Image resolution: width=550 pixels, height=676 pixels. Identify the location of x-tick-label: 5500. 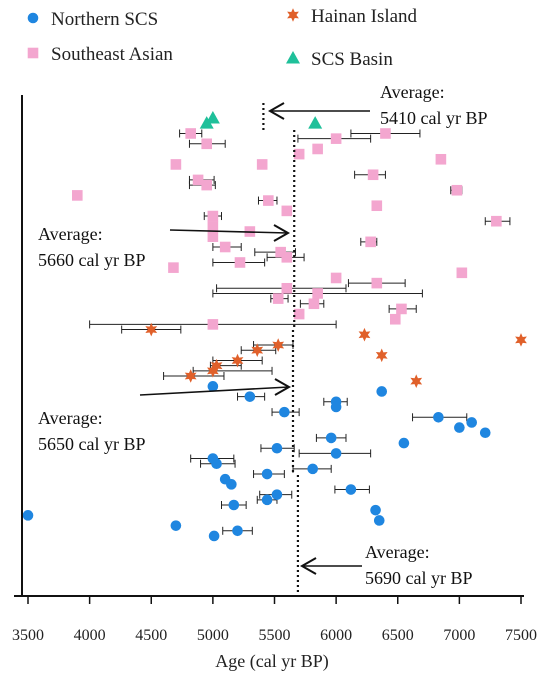
(275, 635).